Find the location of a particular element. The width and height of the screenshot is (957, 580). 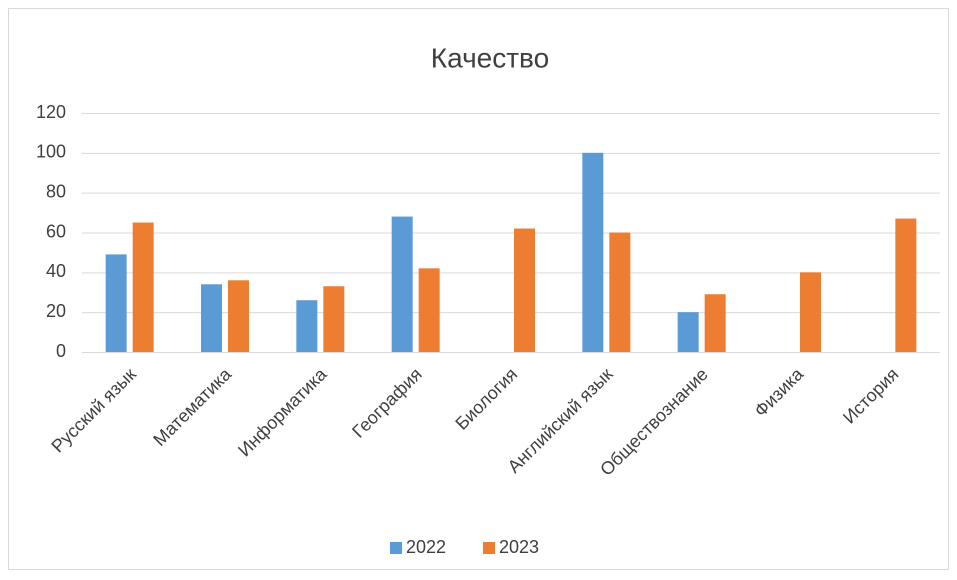

legend-label: 2023 is located at coordinates (519, 547).